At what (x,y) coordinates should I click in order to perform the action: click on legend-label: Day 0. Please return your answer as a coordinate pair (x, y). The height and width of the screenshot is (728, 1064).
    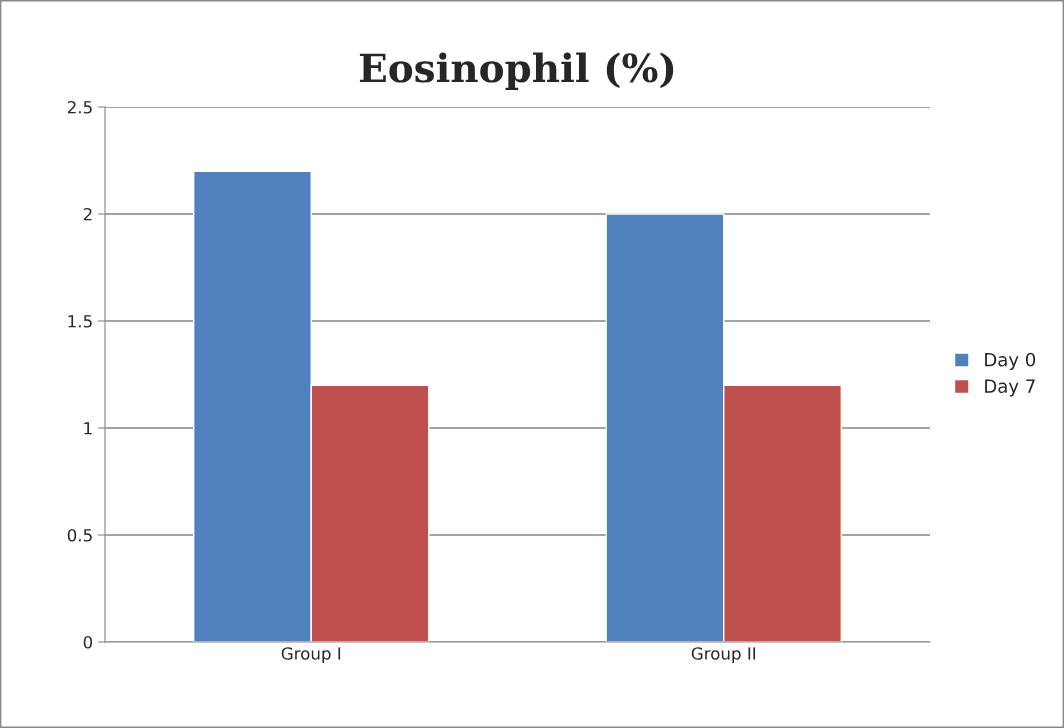
    Looking at the image, I should click on (1010, 361).